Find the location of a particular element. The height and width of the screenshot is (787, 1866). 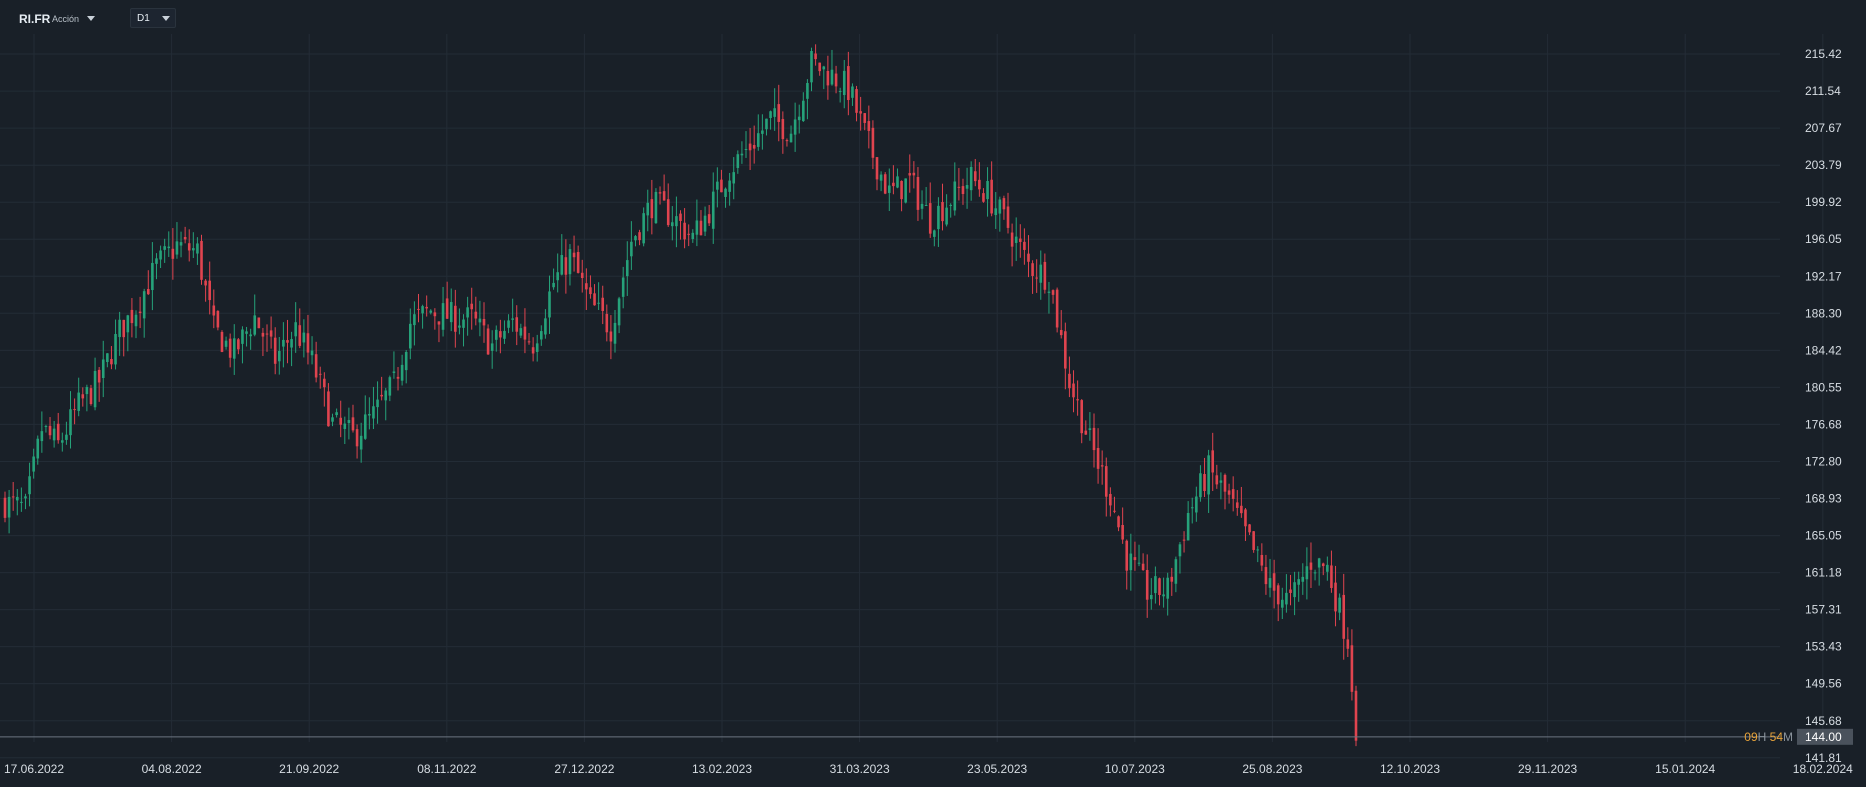

price-tick-label: 203.79 is located at coordinates (1823, 165).